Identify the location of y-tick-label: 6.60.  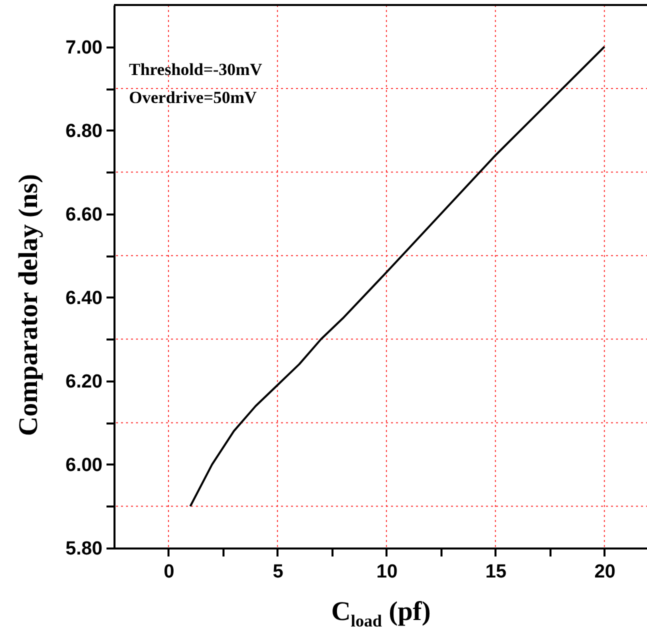
(84, 215).